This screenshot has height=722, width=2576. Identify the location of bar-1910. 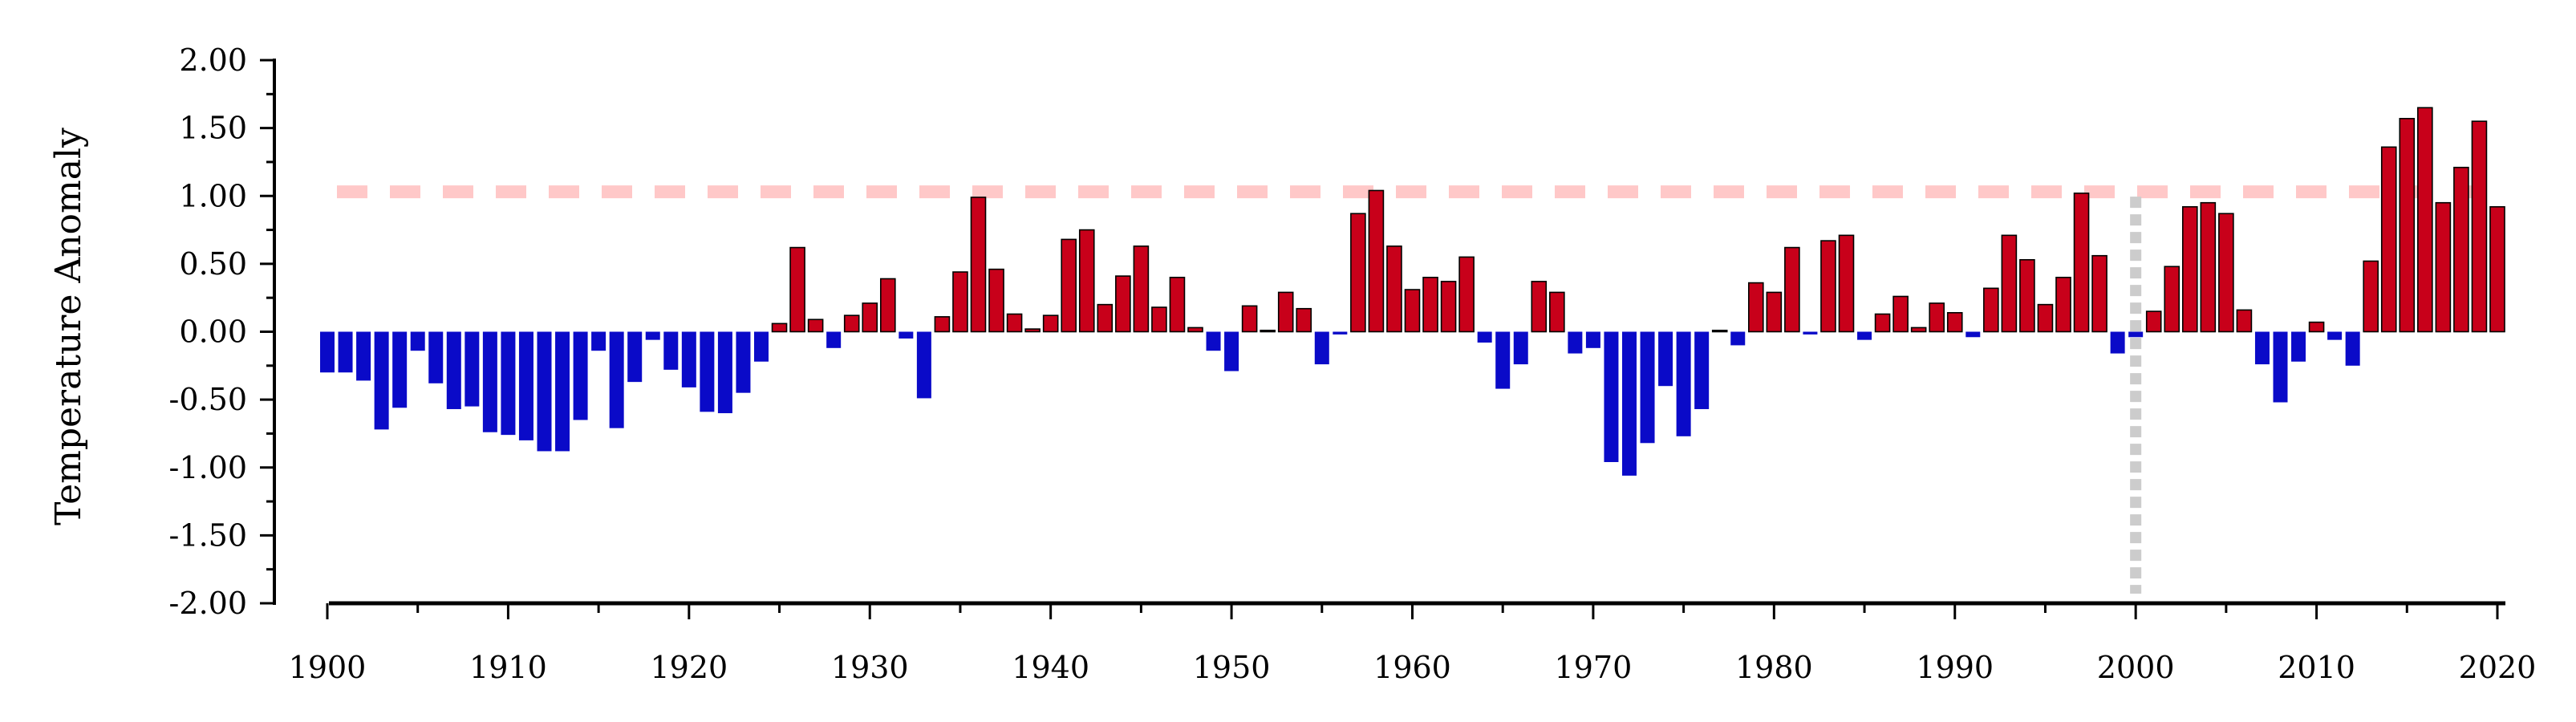
(509, 383).